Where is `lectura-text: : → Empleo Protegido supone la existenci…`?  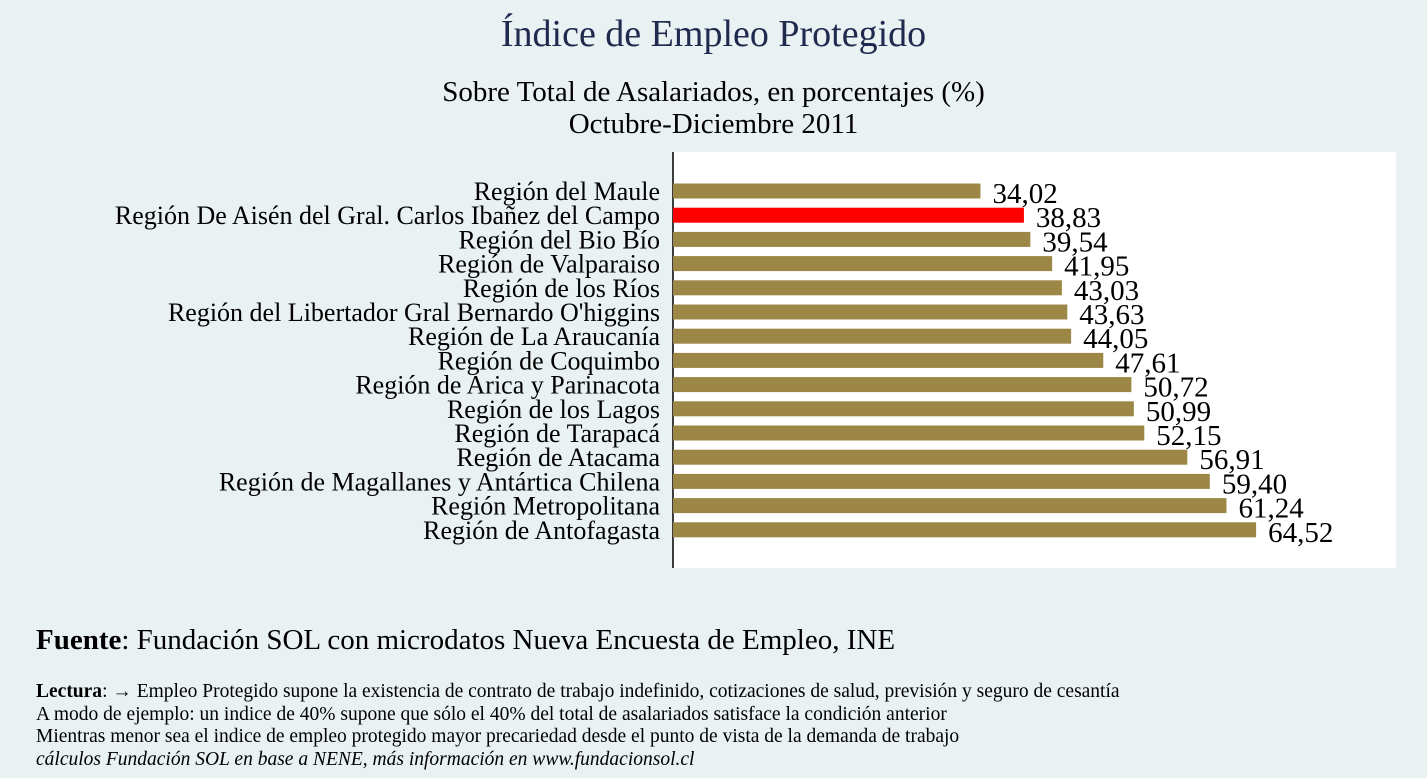 lectura-text: : → Empleo Protegido supone la existenci… is located at coordinates (611, 691).